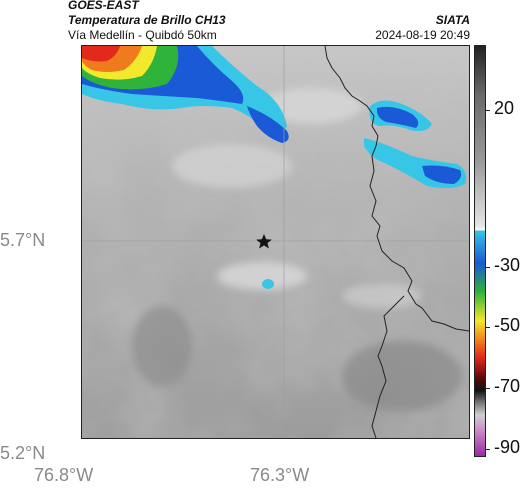  What do you see at coordinates (507, 386) in the screenshot?
I see `colorbar-label-minus-70: -70` at bounding box center [507, 386].